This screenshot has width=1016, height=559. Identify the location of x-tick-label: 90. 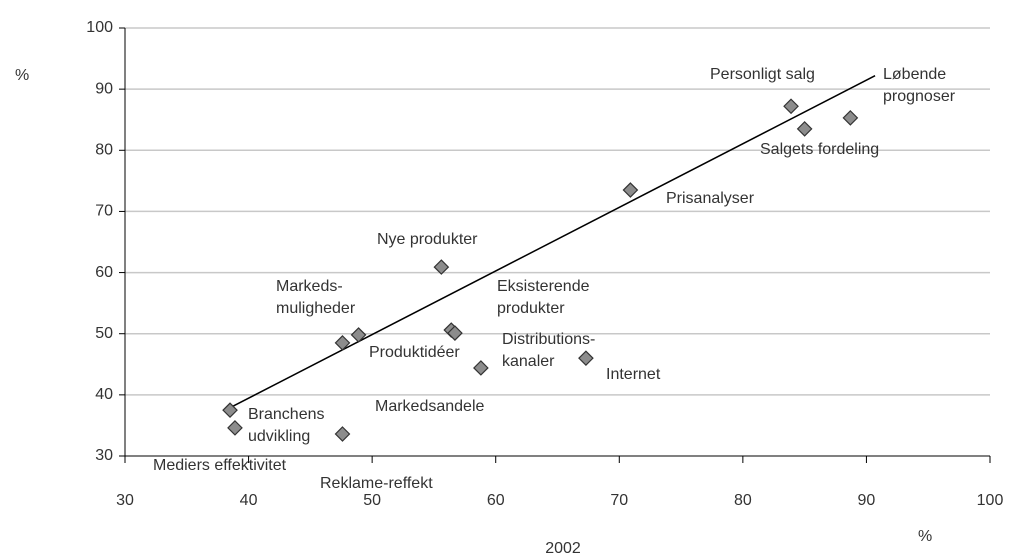
(867, 500).